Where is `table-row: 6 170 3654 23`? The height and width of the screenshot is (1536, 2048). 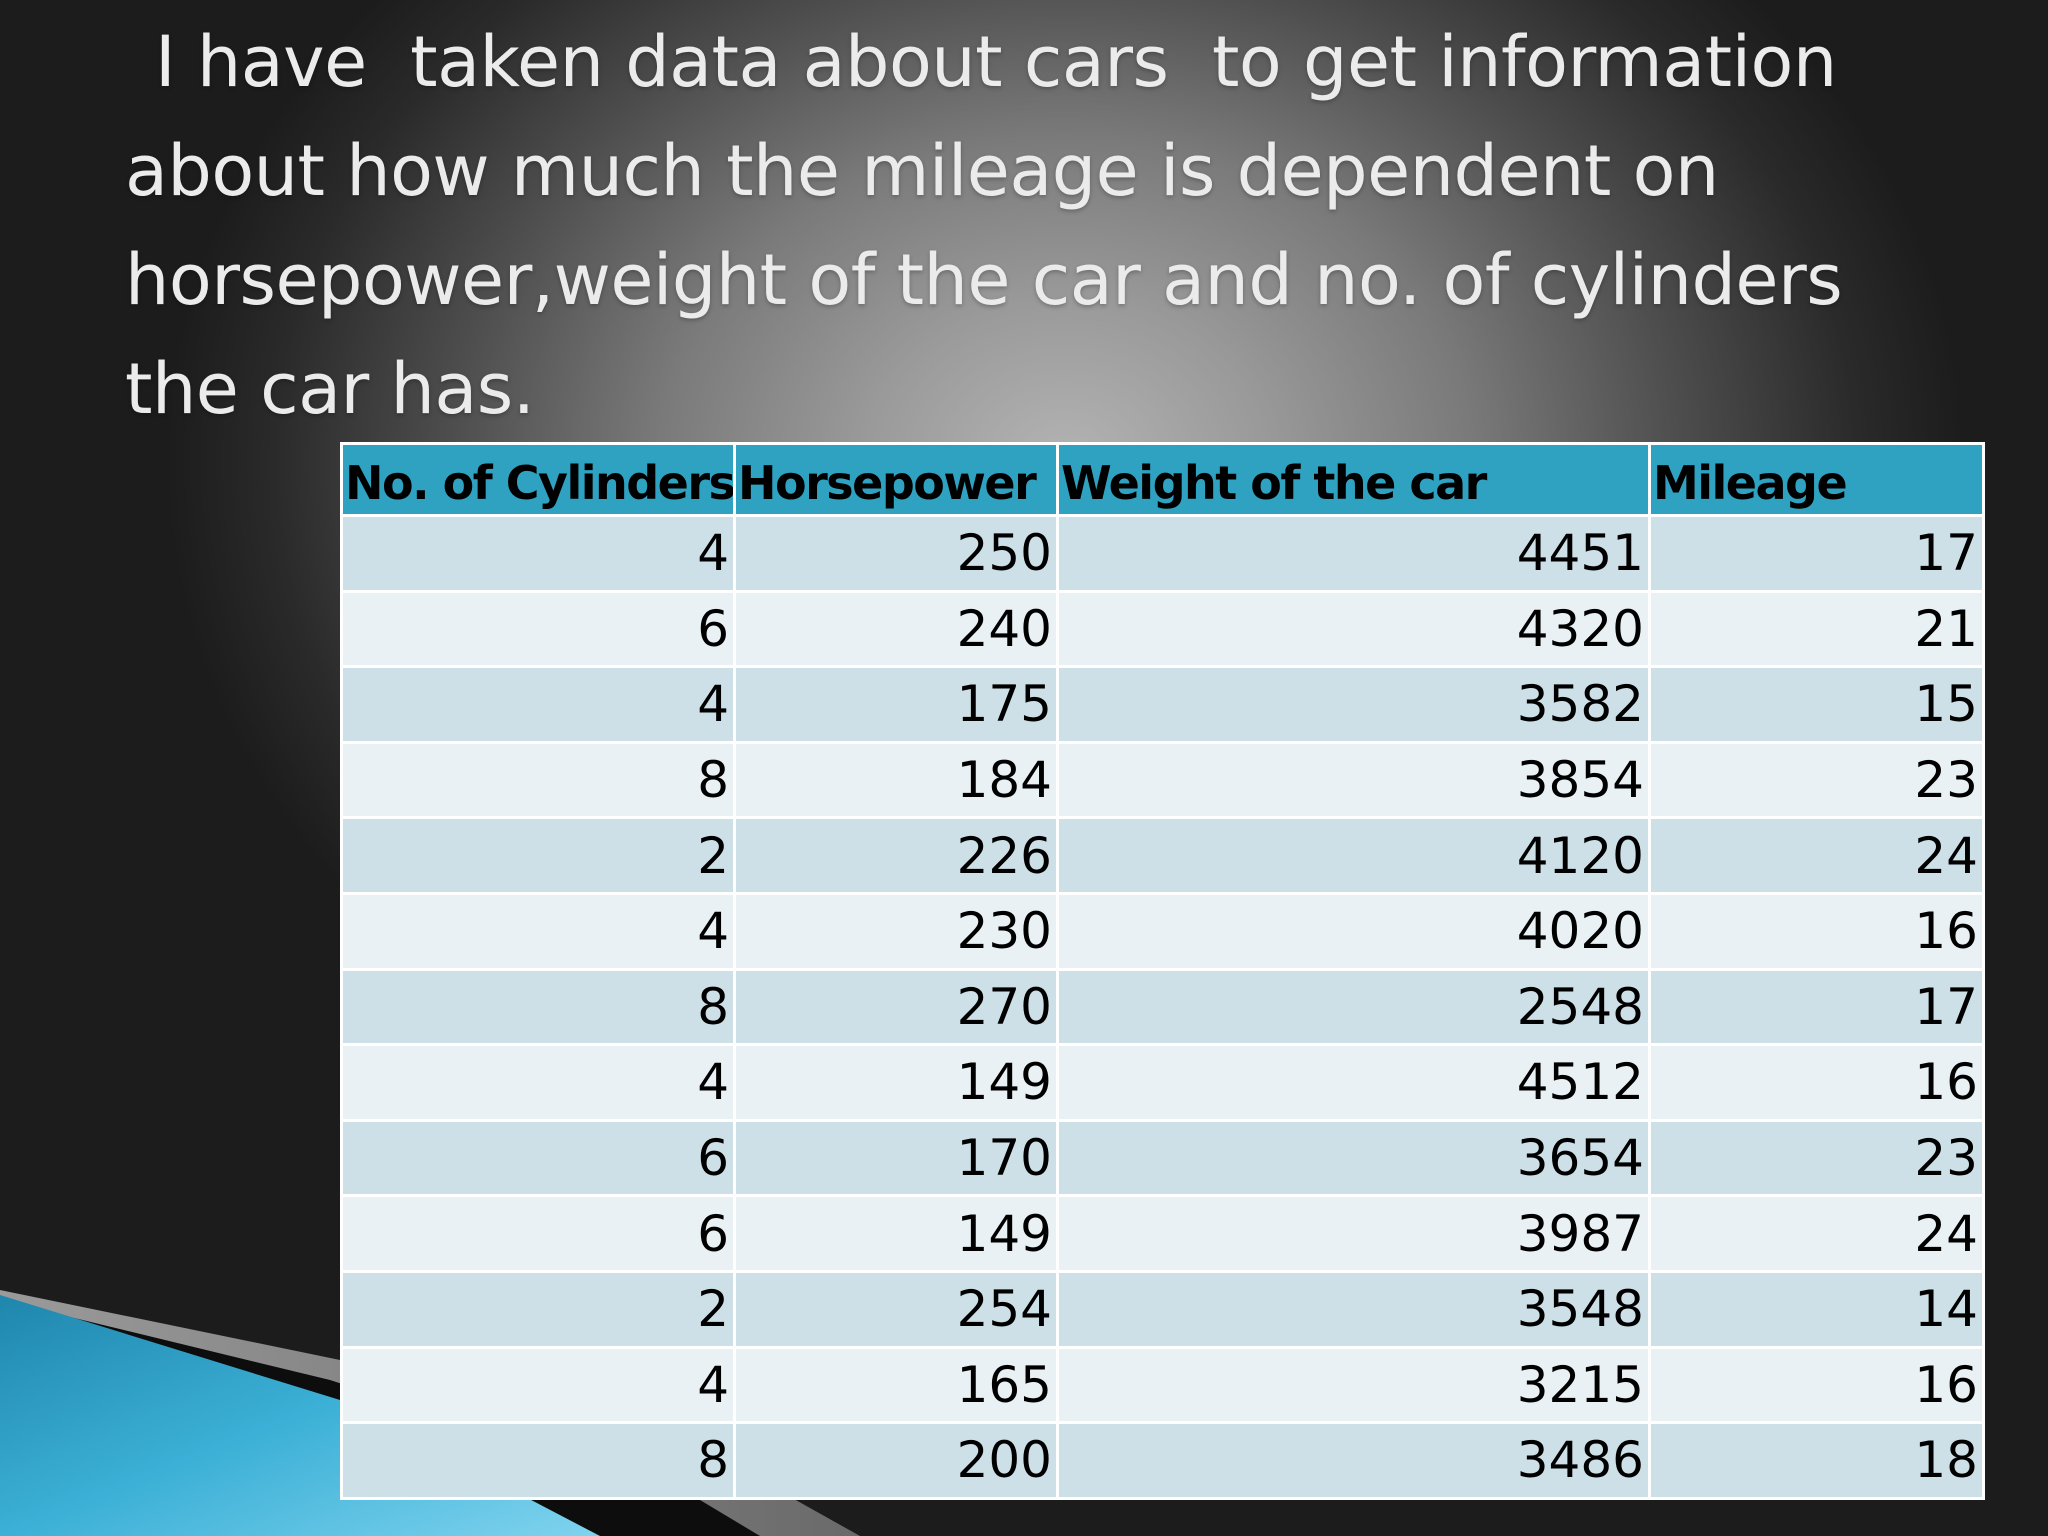
table-row: 6 170 3654 23 is located at coordinates (1162, 1158).